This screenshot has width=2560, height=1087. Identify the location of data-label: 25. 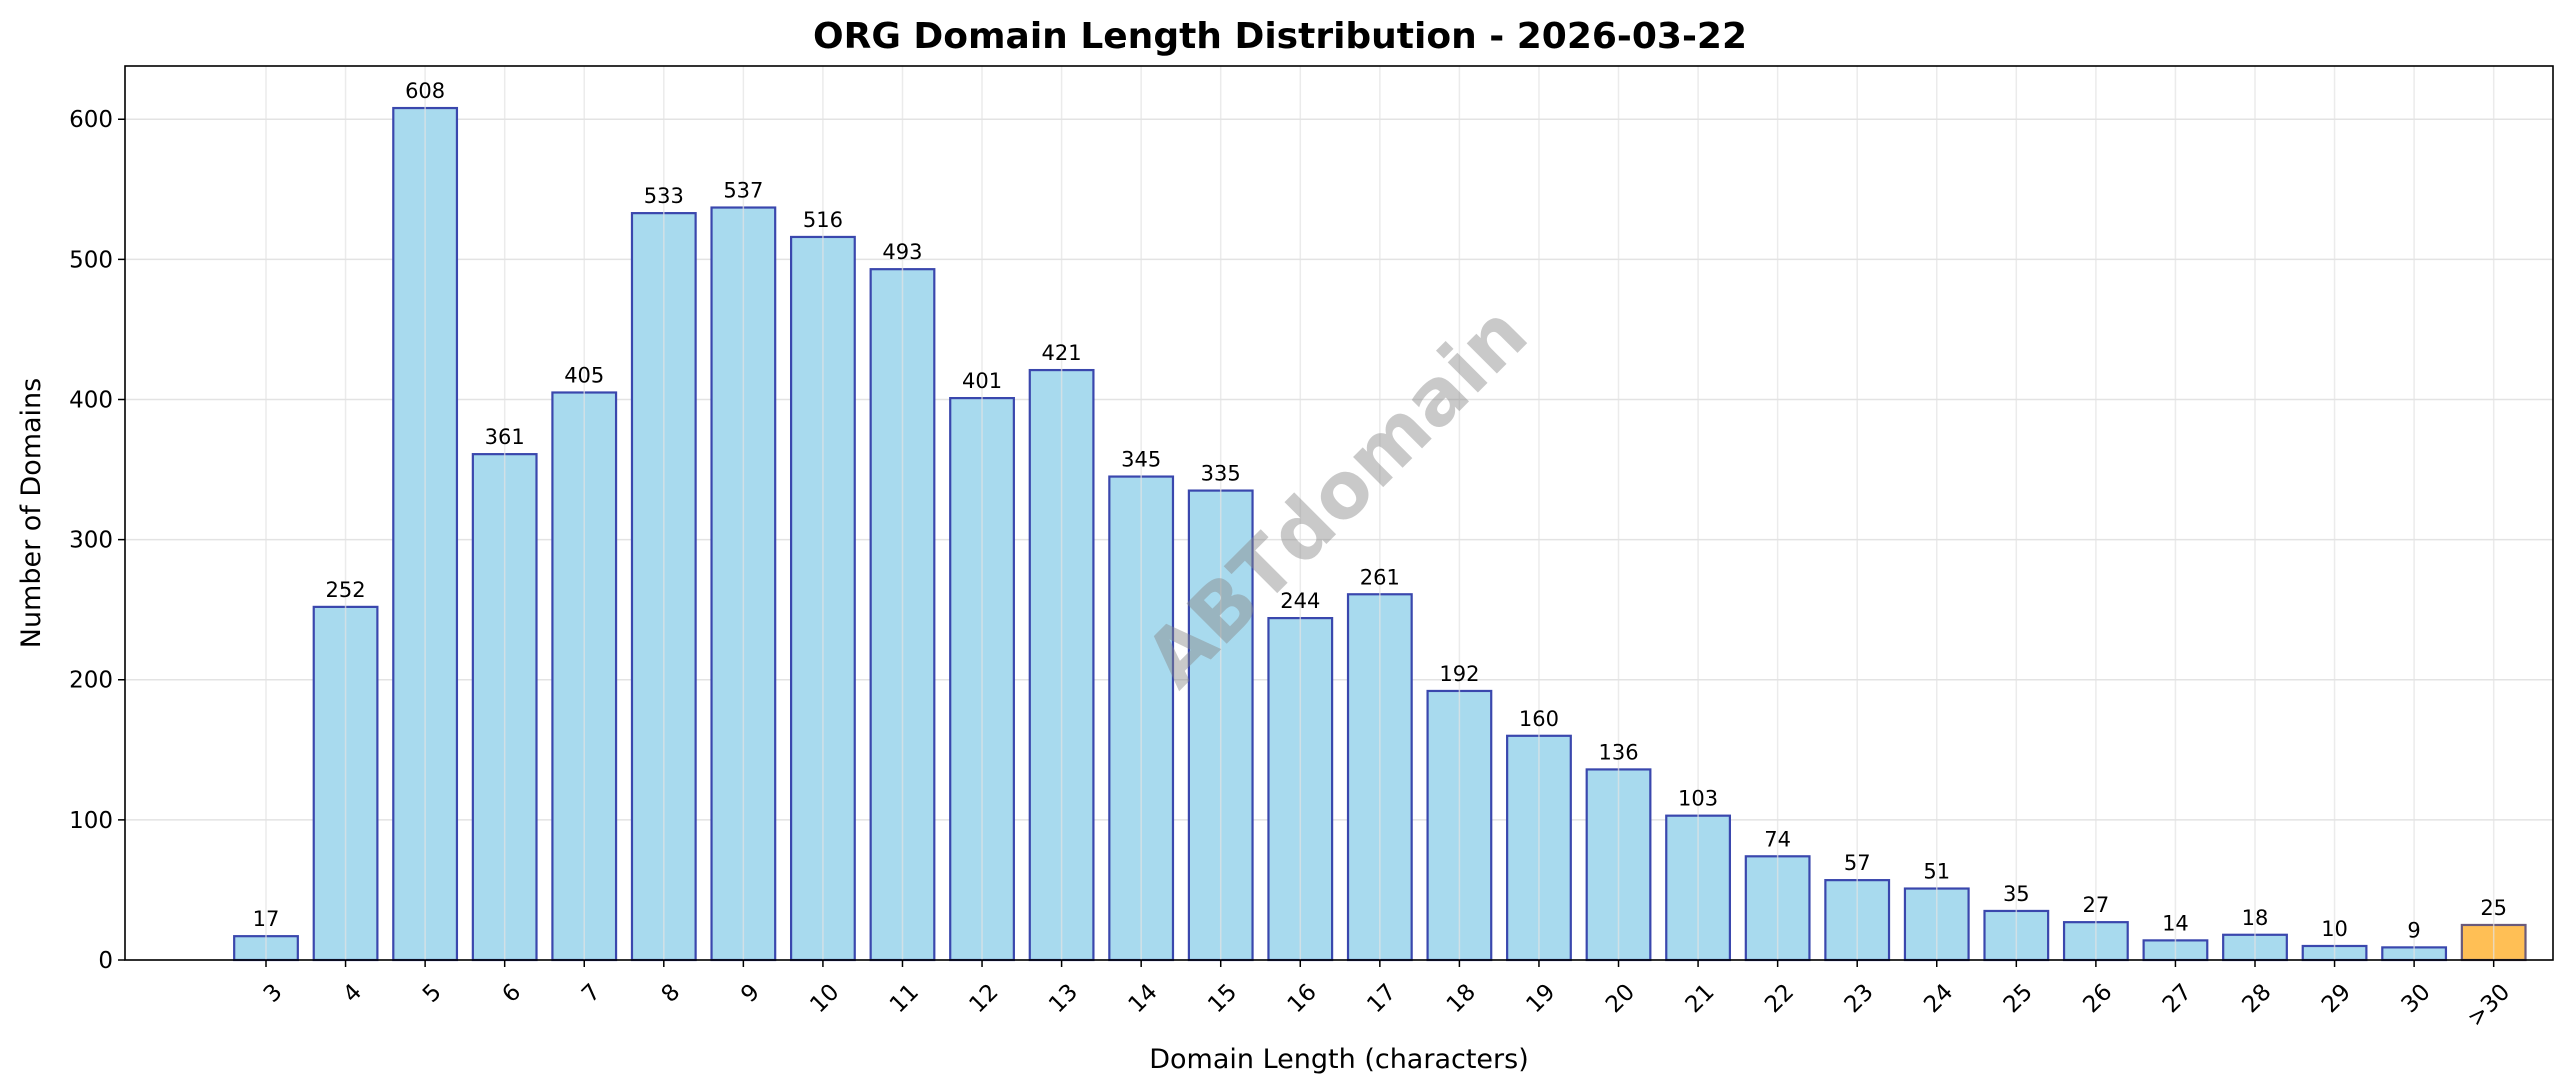
(2493, 908).